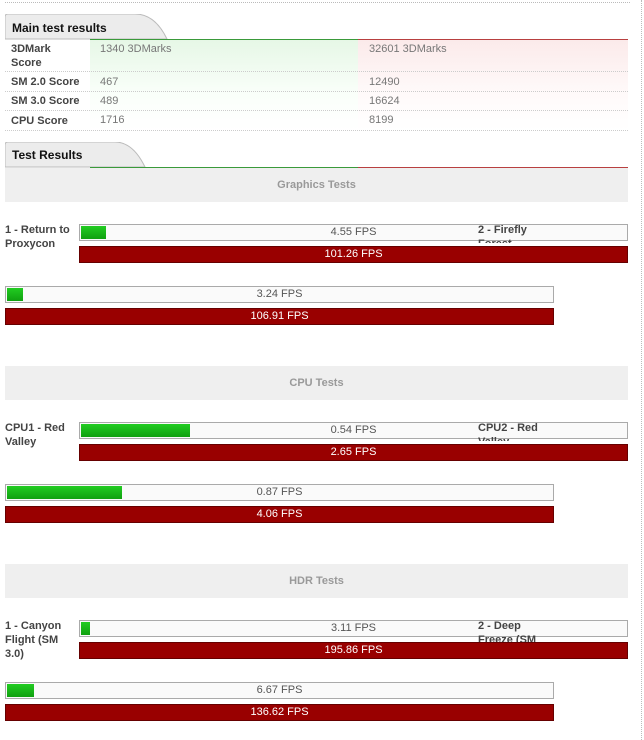 This screenshot has height=740, width=644. I want to click on row-value-a: 1716, so click(112, 120).